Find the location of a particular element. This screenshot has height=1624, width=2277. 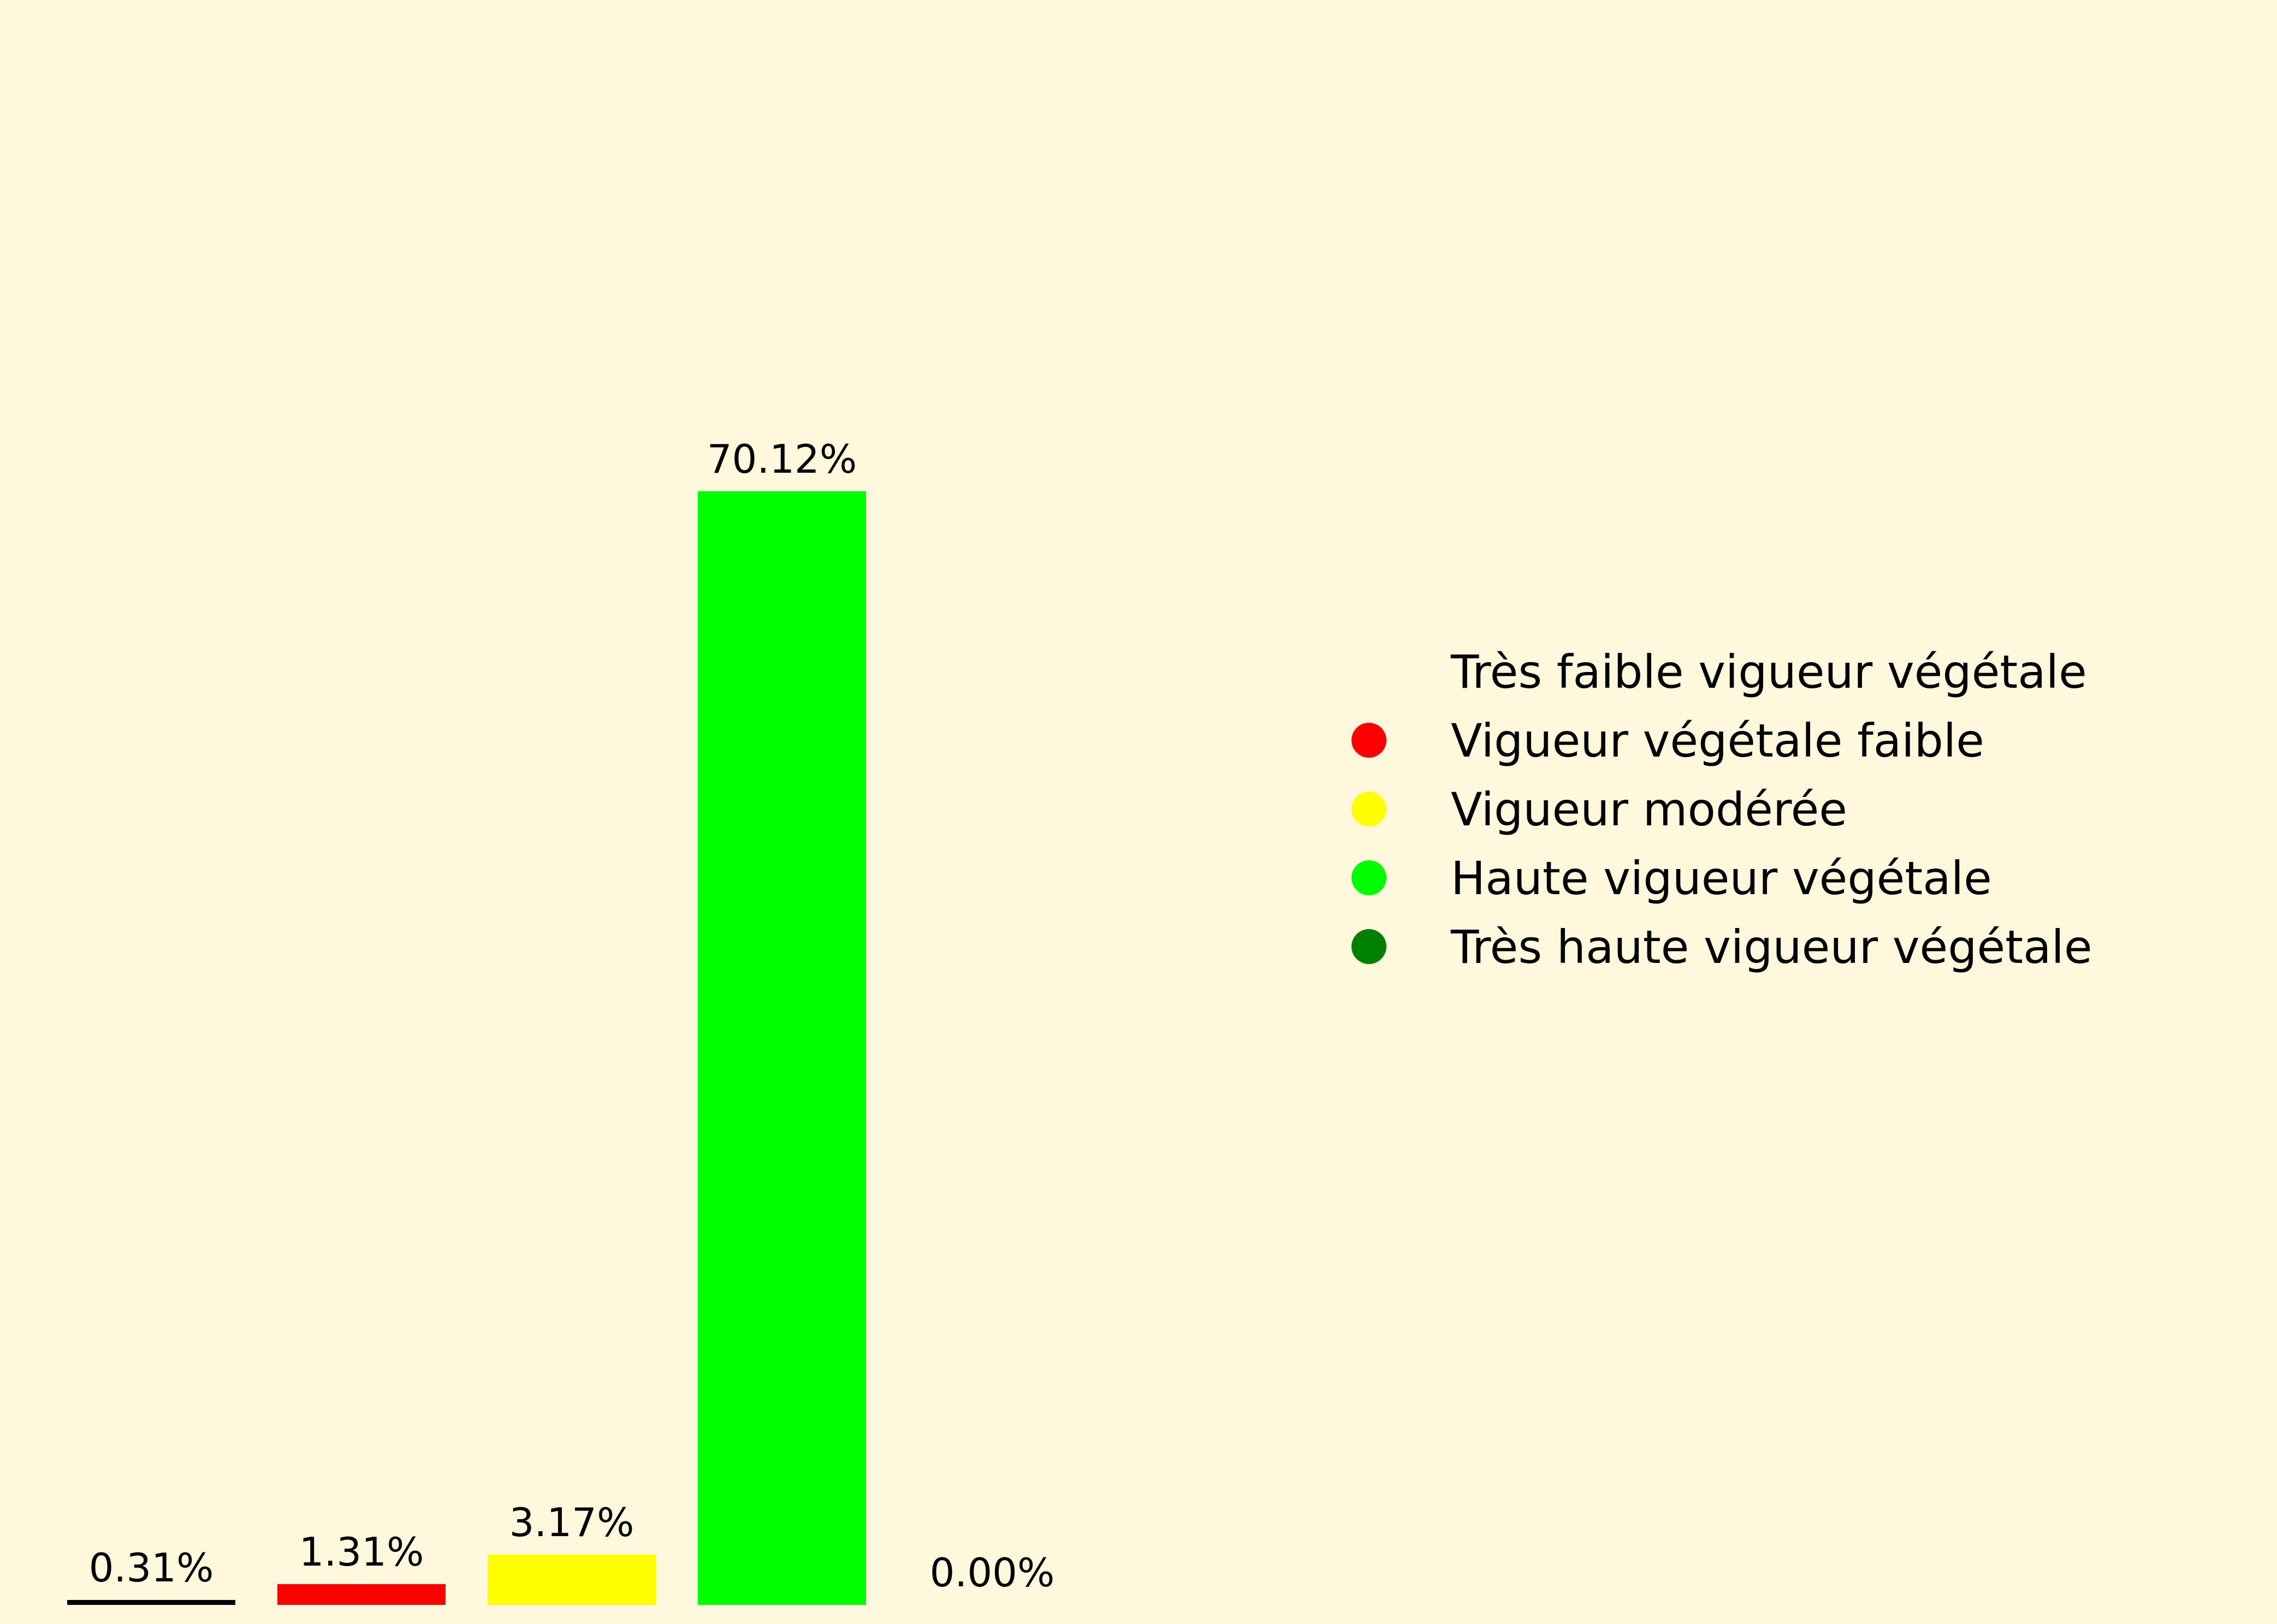

legend-label-4: Haute vigueur végétale is located at coordinates (1721, 878).